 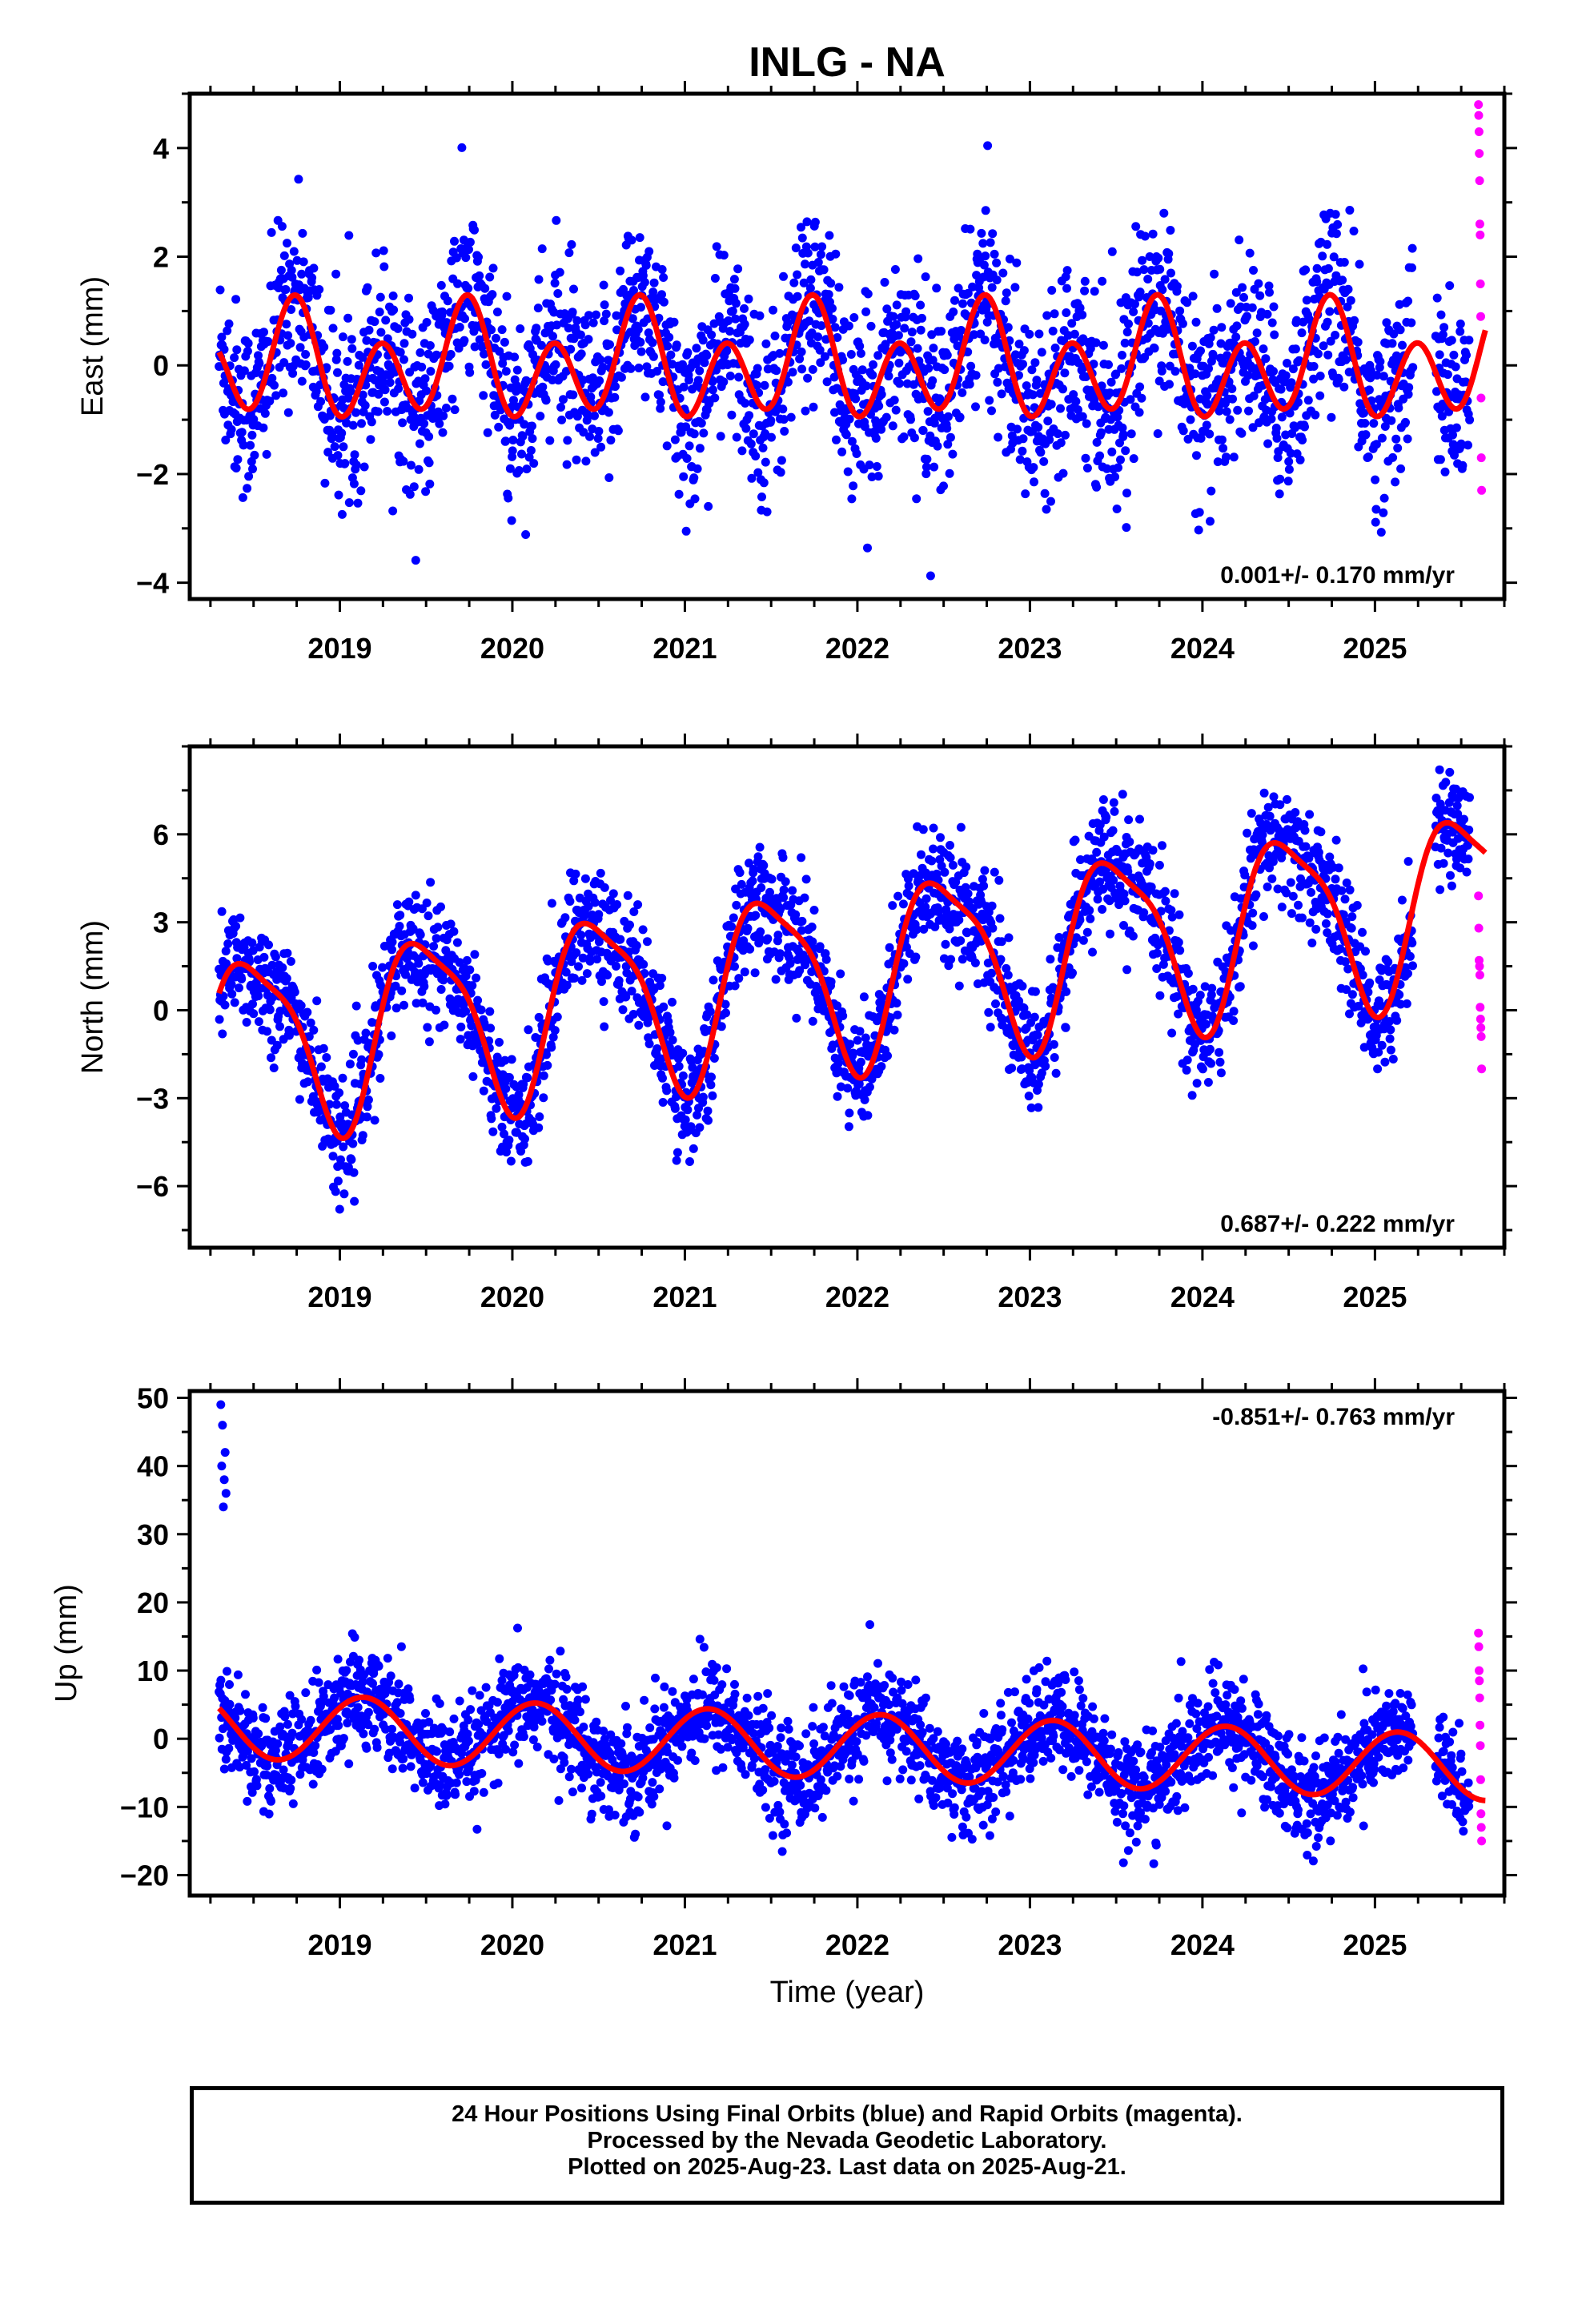 I want to click on east-y-tick-label: 2, so click(x=161, y=257).